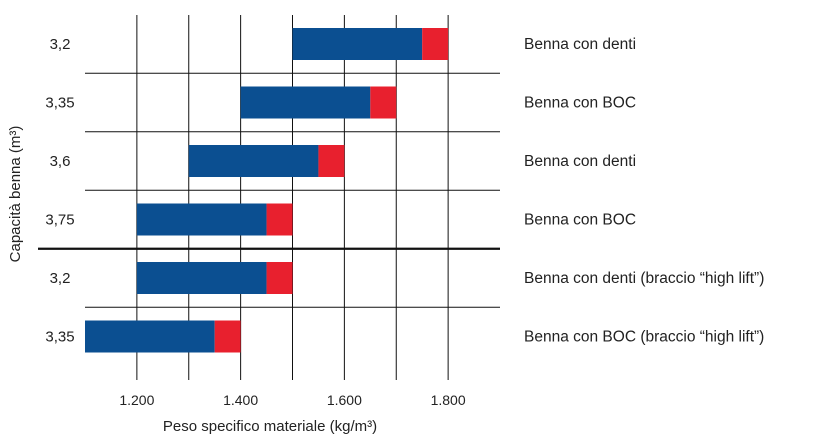 This screenshot has width=819, height=436. What do you see at coordinates (59, 191) in the screenshot?
I see `category-labels: 3,2 3,35 3,6 3,75 3,2 3,35` at bounding box center [59, 191].